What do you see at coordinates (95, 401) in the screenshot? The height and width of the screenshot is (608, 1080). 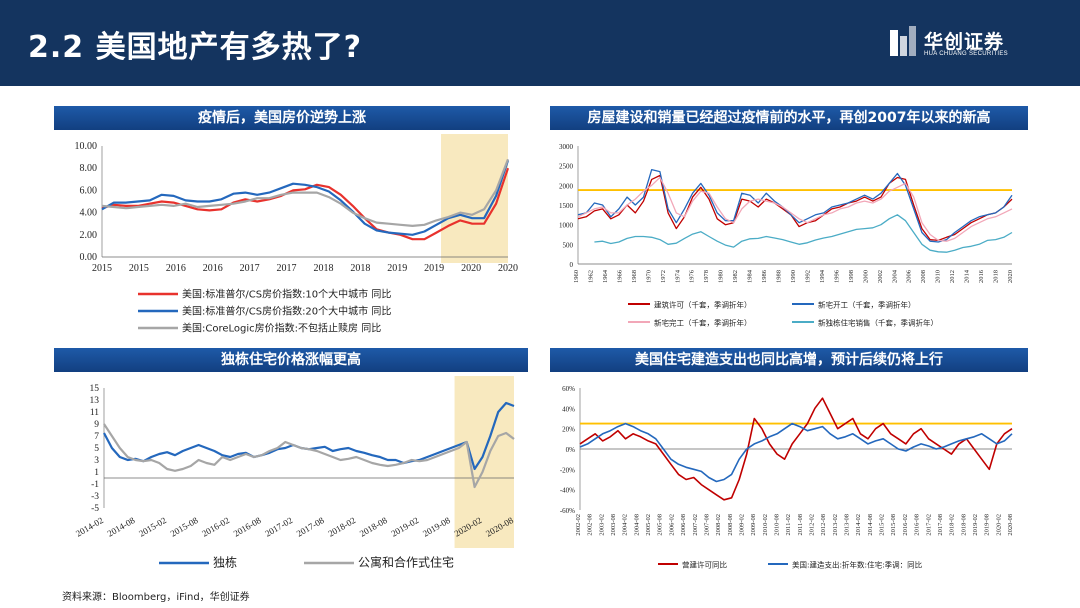 I see `y-tick-label: 13` at bounding box center [95, 401].